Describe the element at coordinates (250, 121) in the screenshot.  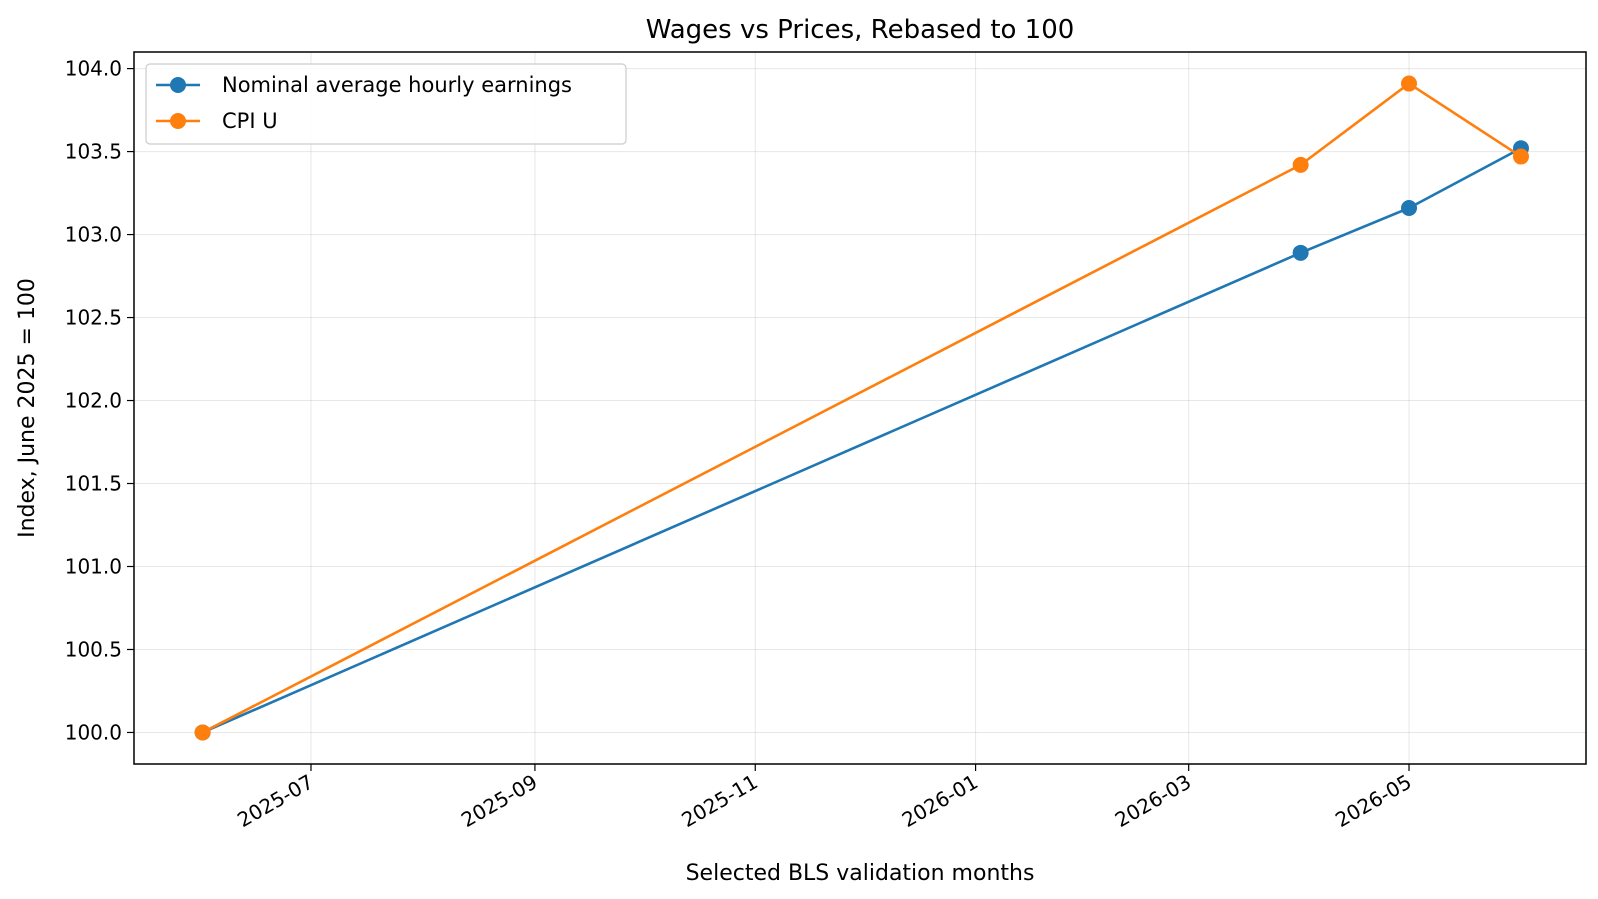
I see `legend-label-cpi: CPI U` at that location.